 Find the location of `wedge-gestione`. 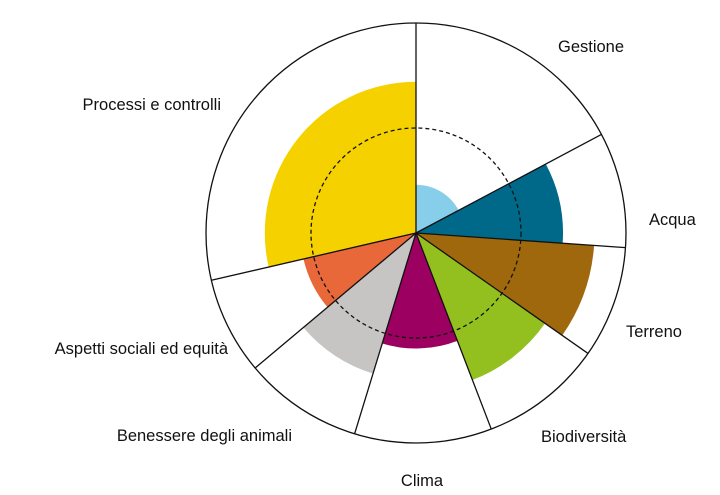

wedge-gestione is located at coordinates (437, 208).